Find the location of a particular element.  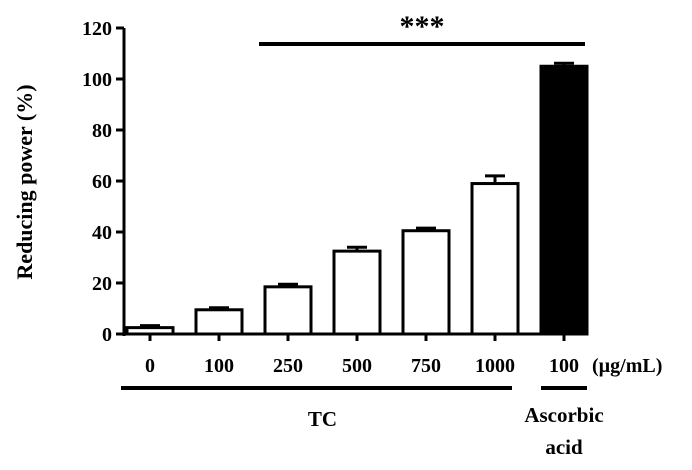

y-tick-label: 120 is located at coordinates (97, 29).